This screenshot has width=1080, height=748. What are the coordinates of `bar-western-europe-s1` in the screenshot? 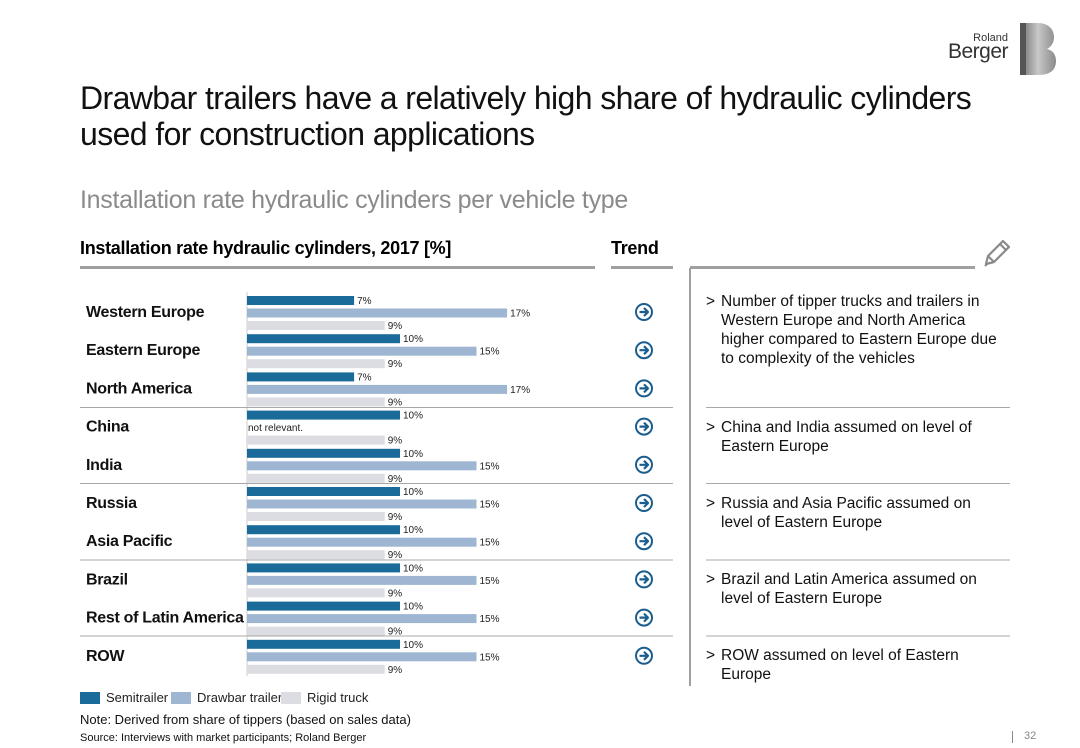 It's located at (377, 313).